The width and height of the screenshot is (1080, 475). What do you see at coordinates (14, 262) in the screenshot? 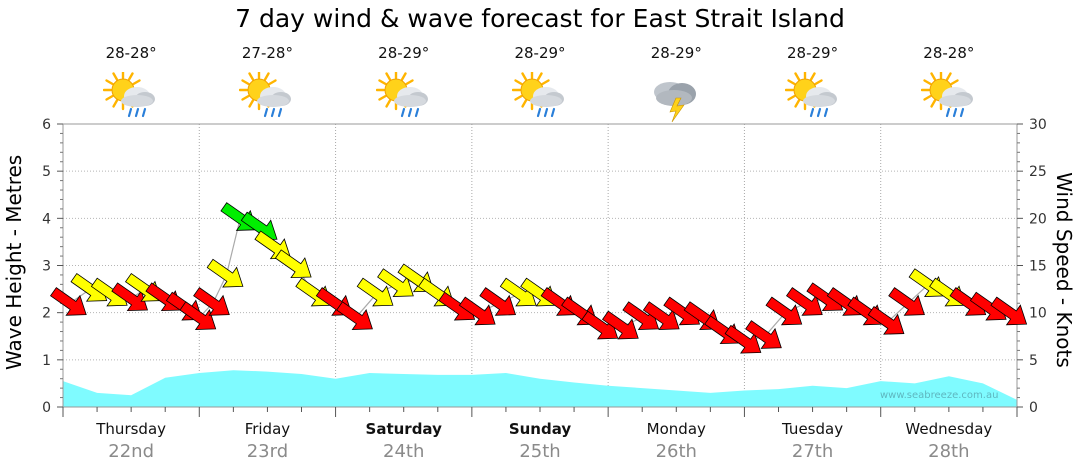
I see `y-axis-title: Wave Height - Metres` at bounding box center [14, 262].